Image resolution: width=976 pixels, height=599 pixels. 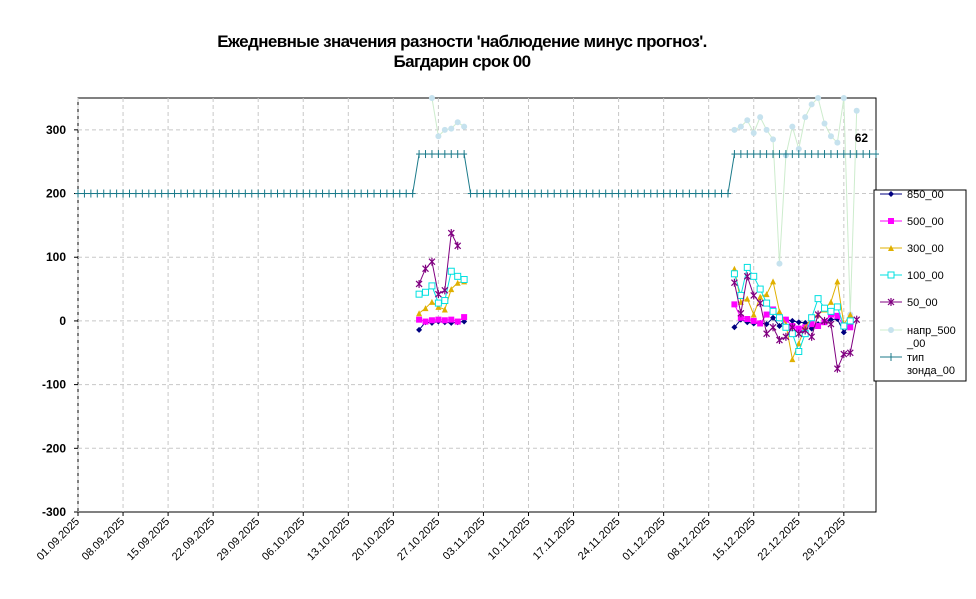 What do you see at coordinates (931, 331) in the screenshot?
I see `legend-label: напр_500` at bounding box center [931, 331].